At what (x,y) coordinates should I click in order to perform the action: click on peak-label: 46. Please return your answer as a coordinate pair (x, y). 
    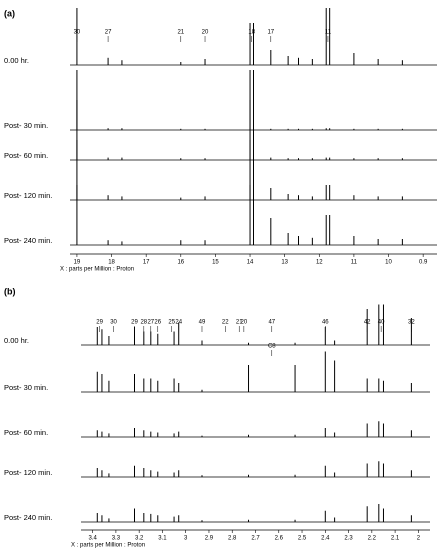
    Looking at the image, I should click on (325, 323).